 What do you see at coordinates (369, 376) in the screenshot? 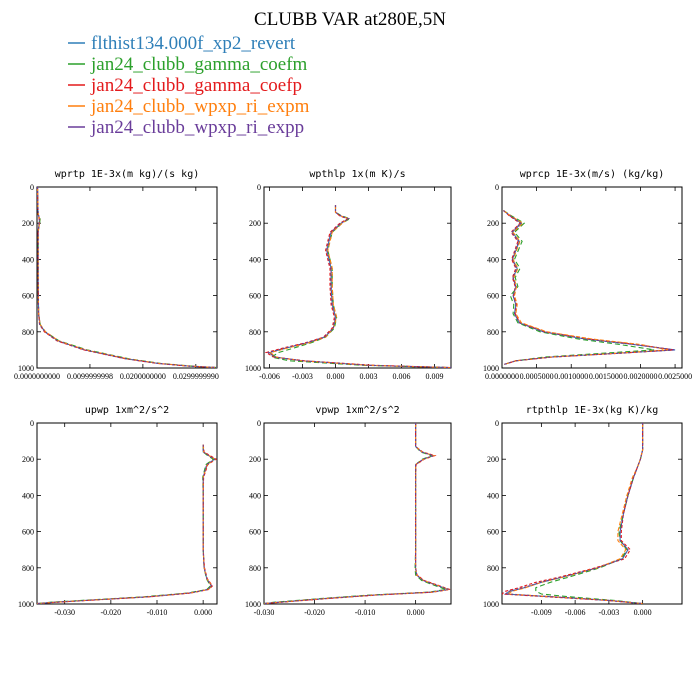
I see `x-tick-label: 0.003` at bounding box center [369, 376].